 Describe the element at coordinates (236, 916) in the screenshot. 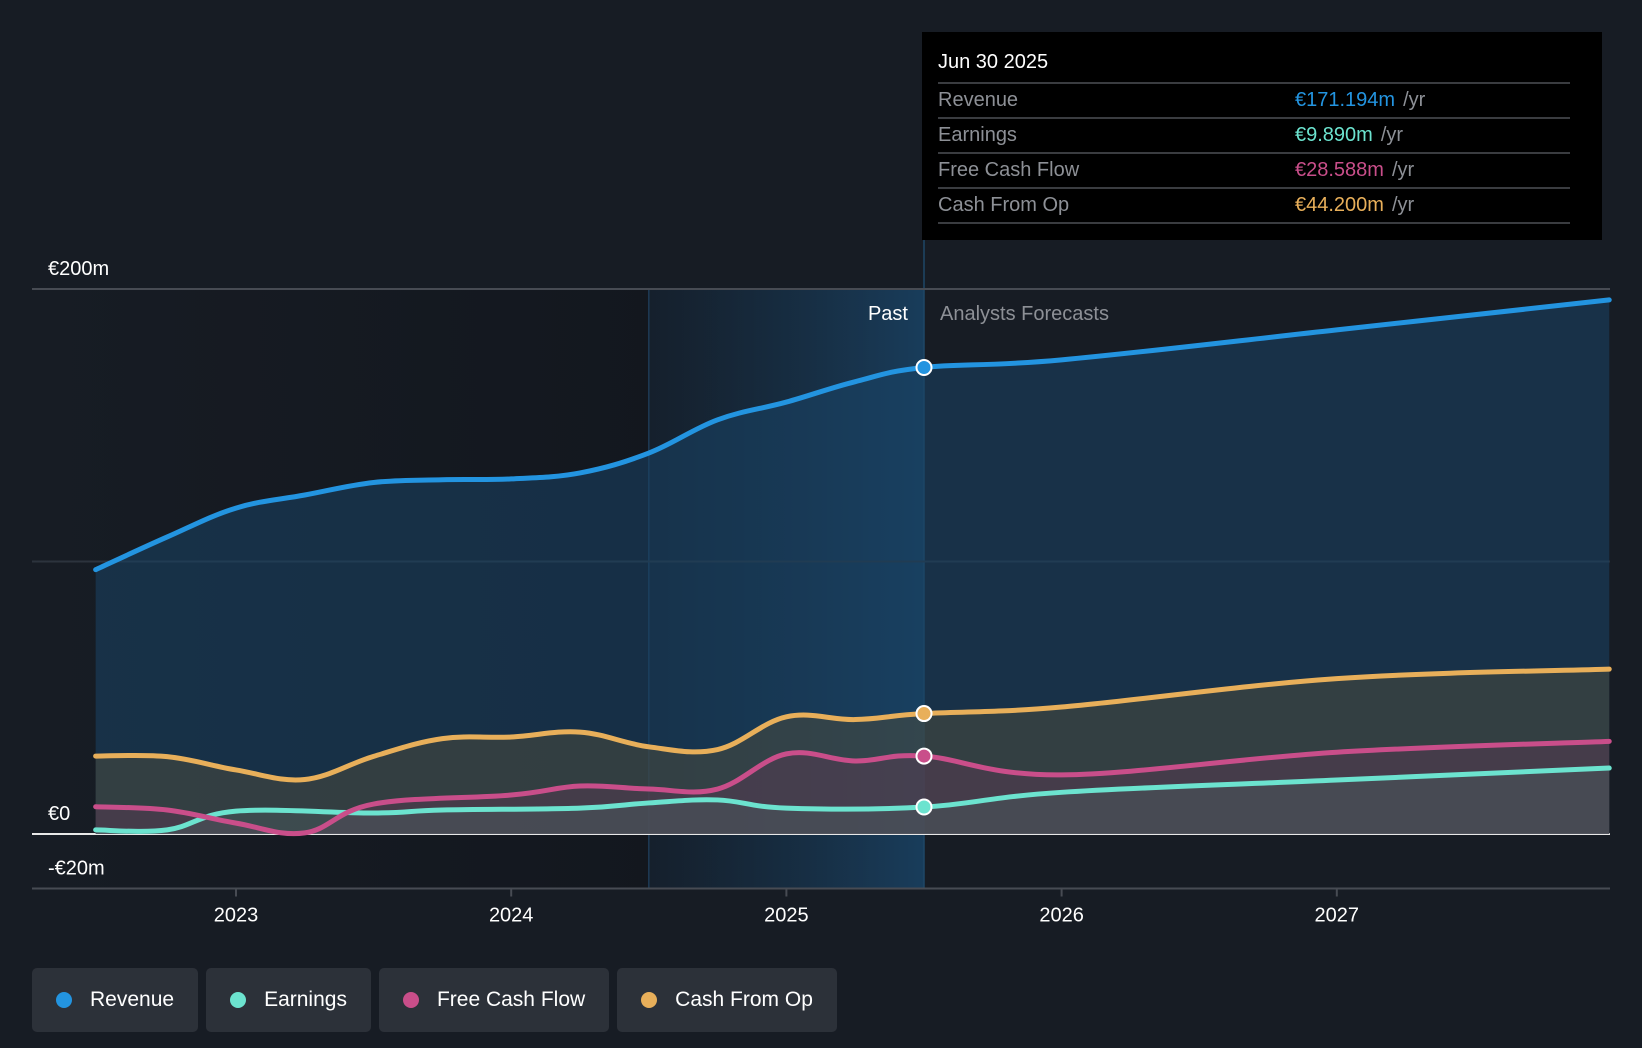

I see `x-axis-label: 2023` at that location.